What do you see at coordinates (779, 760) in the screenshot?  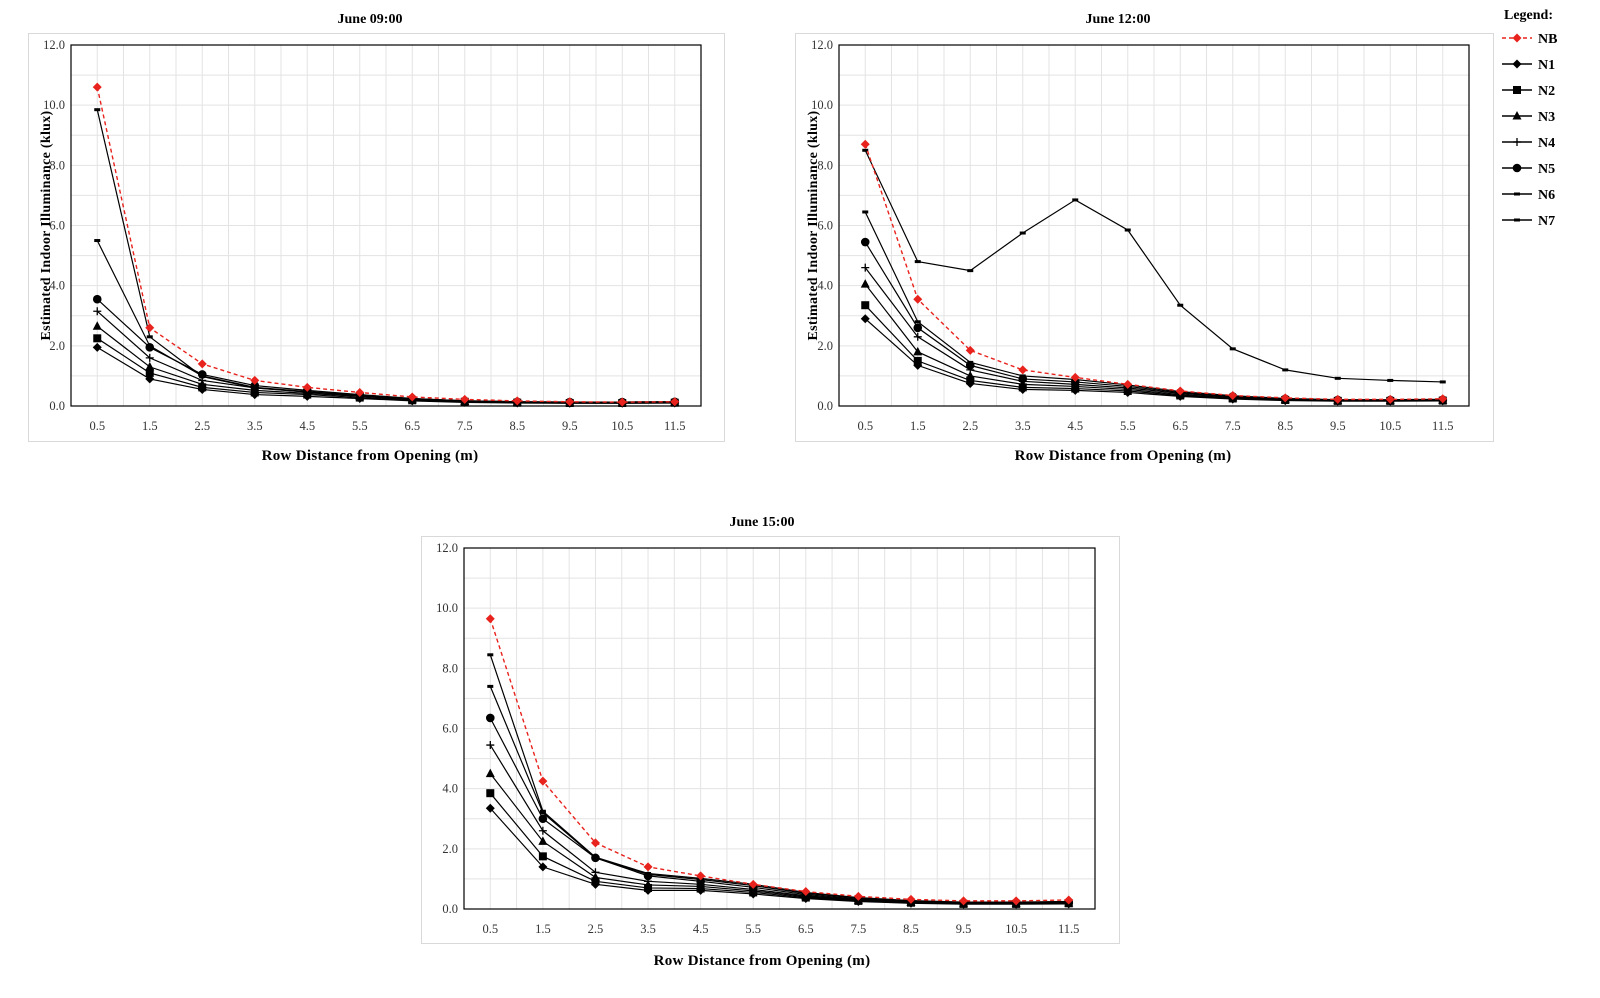 I see `series-line-nb` at bounding box center [779, 760].